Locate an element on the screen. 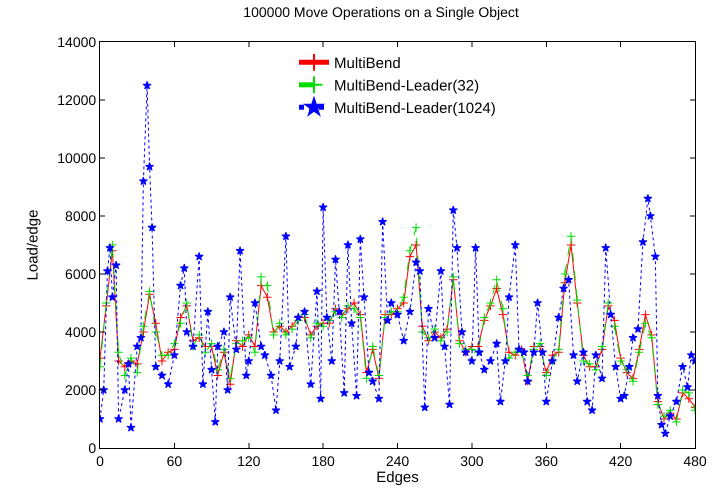 This screenshot has width=719, height=495. x-tick-label: 480 is located at coordinates (695, 460).